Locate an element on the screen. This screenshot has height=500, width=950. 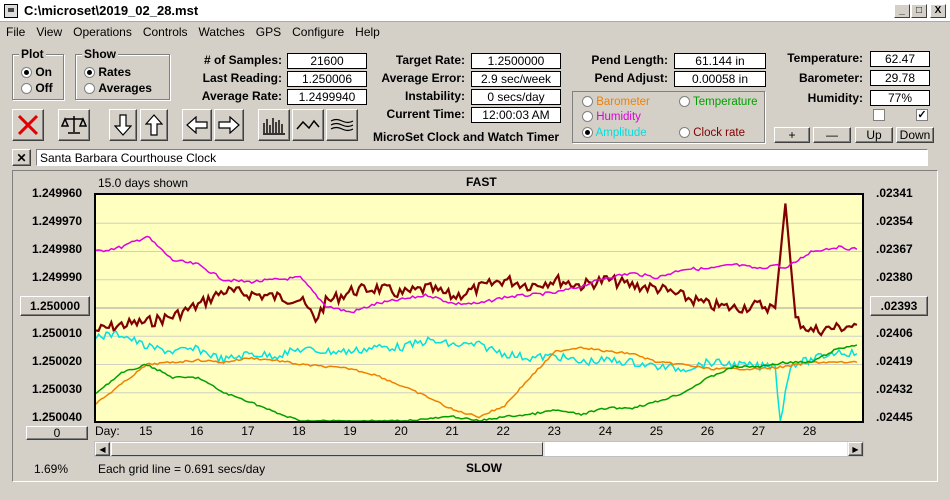
scroll-right-button: ▶ is located at coordinates (855, 449).